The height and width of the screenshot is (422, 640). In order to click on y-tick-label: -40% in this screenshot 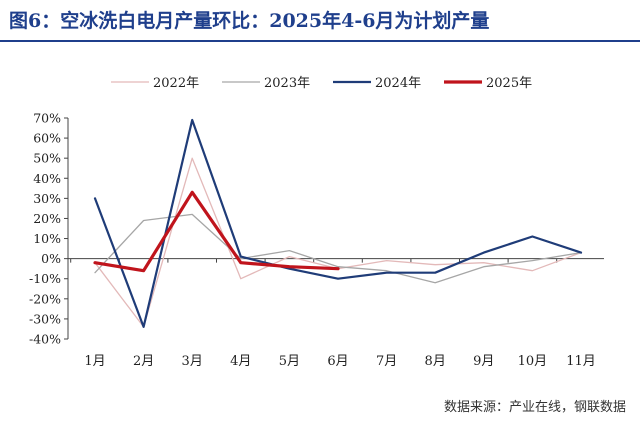, I will do `click(45, 339)`.